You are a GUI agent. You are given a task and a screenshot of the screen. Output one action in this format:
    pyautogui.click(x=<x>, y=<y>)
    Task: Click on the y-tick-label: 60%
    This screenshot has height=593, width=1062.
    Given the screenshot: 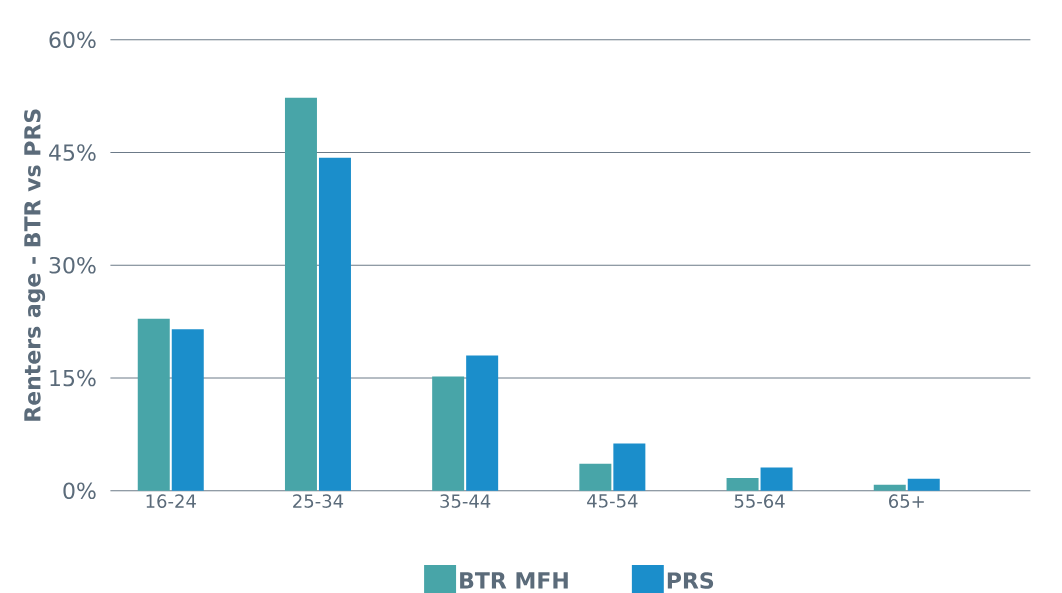 What is the action you would take?
    pyautogui.click(x=72, y=40)
    